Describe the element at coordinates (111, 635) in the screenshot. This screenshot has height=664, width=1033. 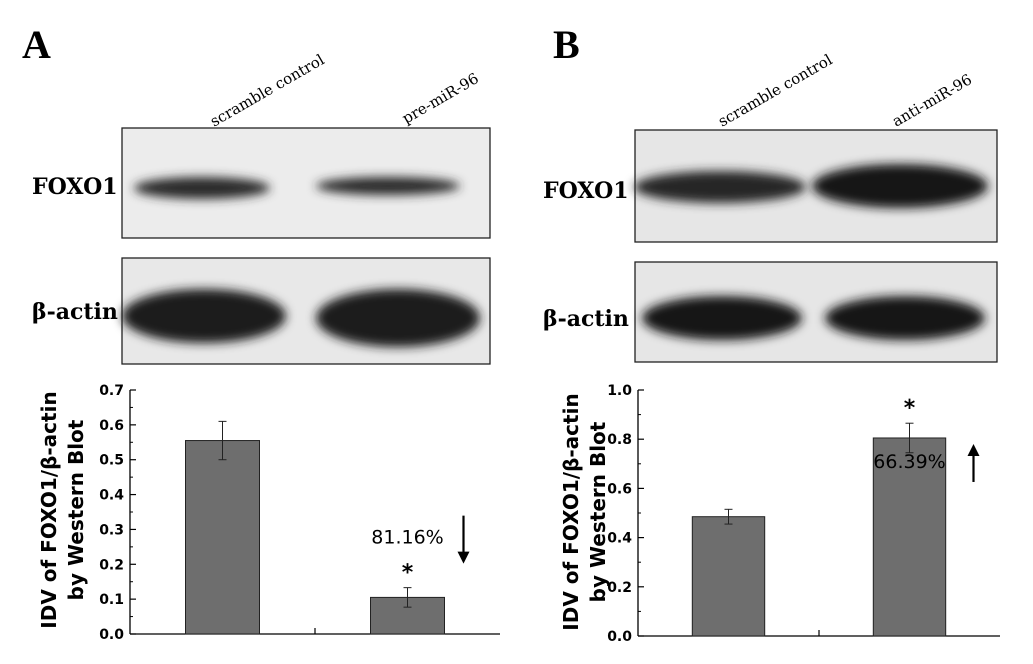
I see `y-tick-label-a: 0.0` at that location.